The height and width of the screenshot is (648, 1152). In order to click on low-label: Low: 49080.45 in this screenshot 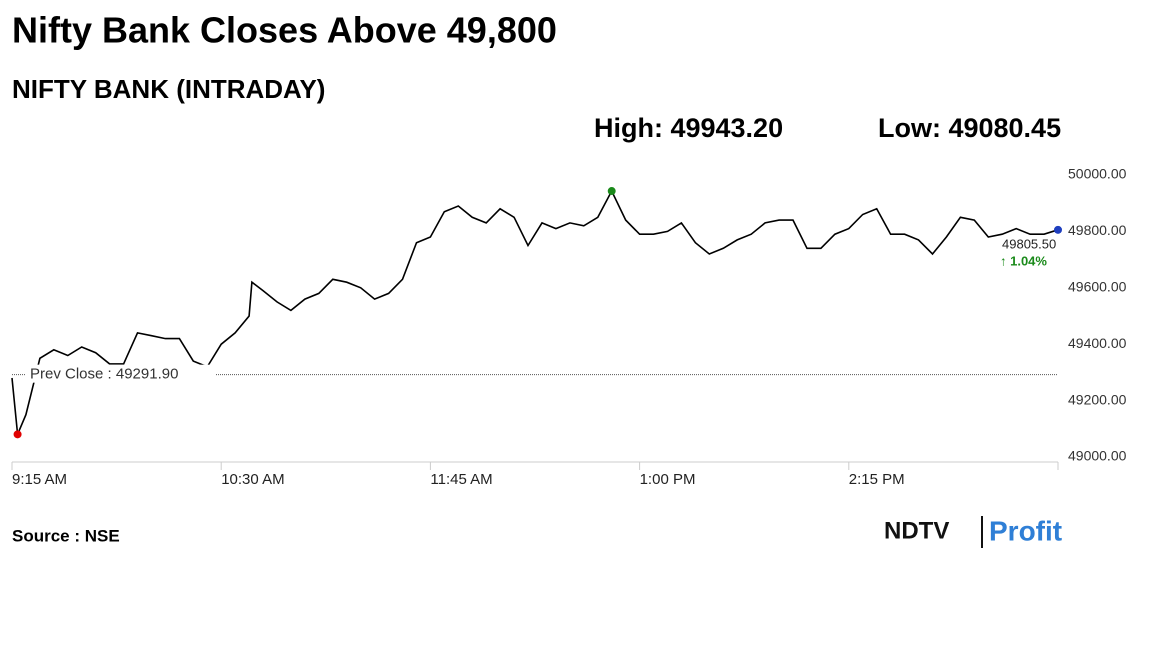, I will do `click(969, 128)`.